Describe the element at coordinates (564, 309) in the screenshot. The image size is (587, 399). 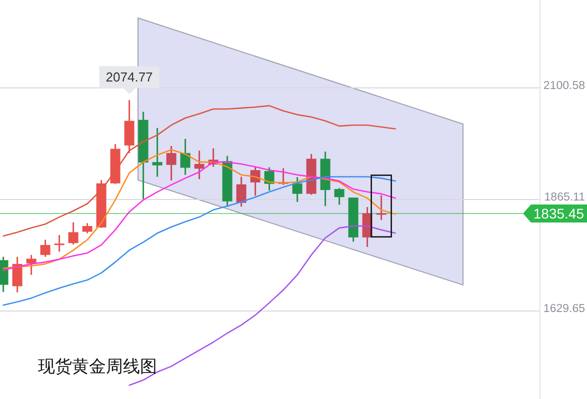
I see `y-tick-label: 1629.65` at that location.